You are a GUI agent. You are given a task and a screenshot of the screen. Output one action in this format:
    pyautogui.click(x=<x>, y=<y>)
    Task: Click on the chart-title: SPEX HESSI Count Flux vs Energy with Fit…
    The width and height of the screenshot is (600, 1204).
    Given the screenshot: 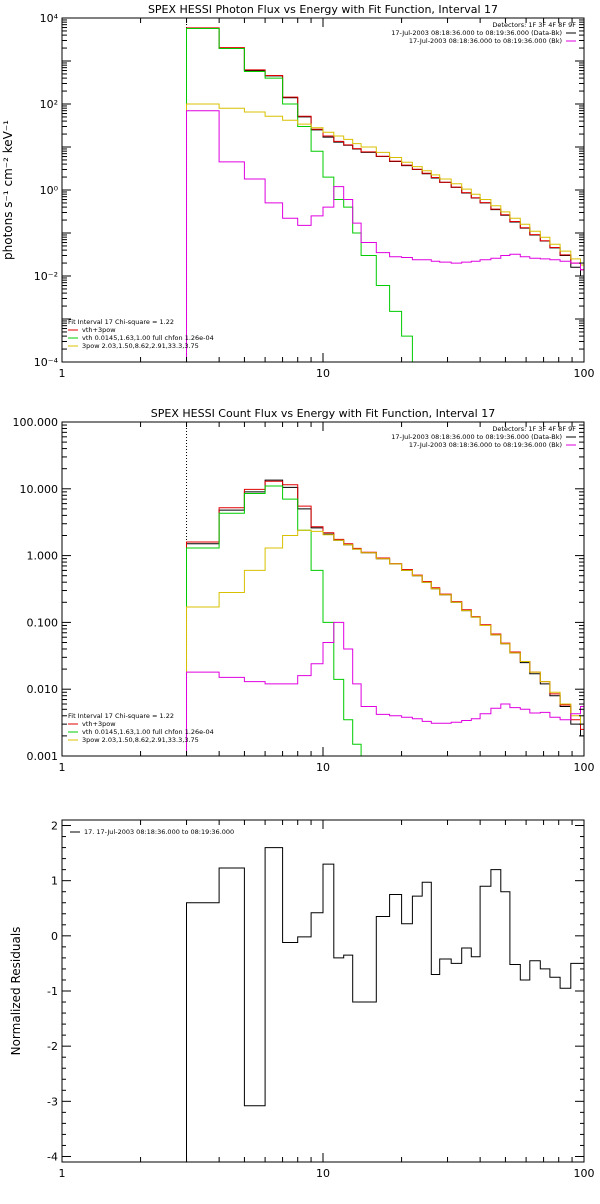 What is the action you would take?
    pyautogui.click(x=323, y=413)
    